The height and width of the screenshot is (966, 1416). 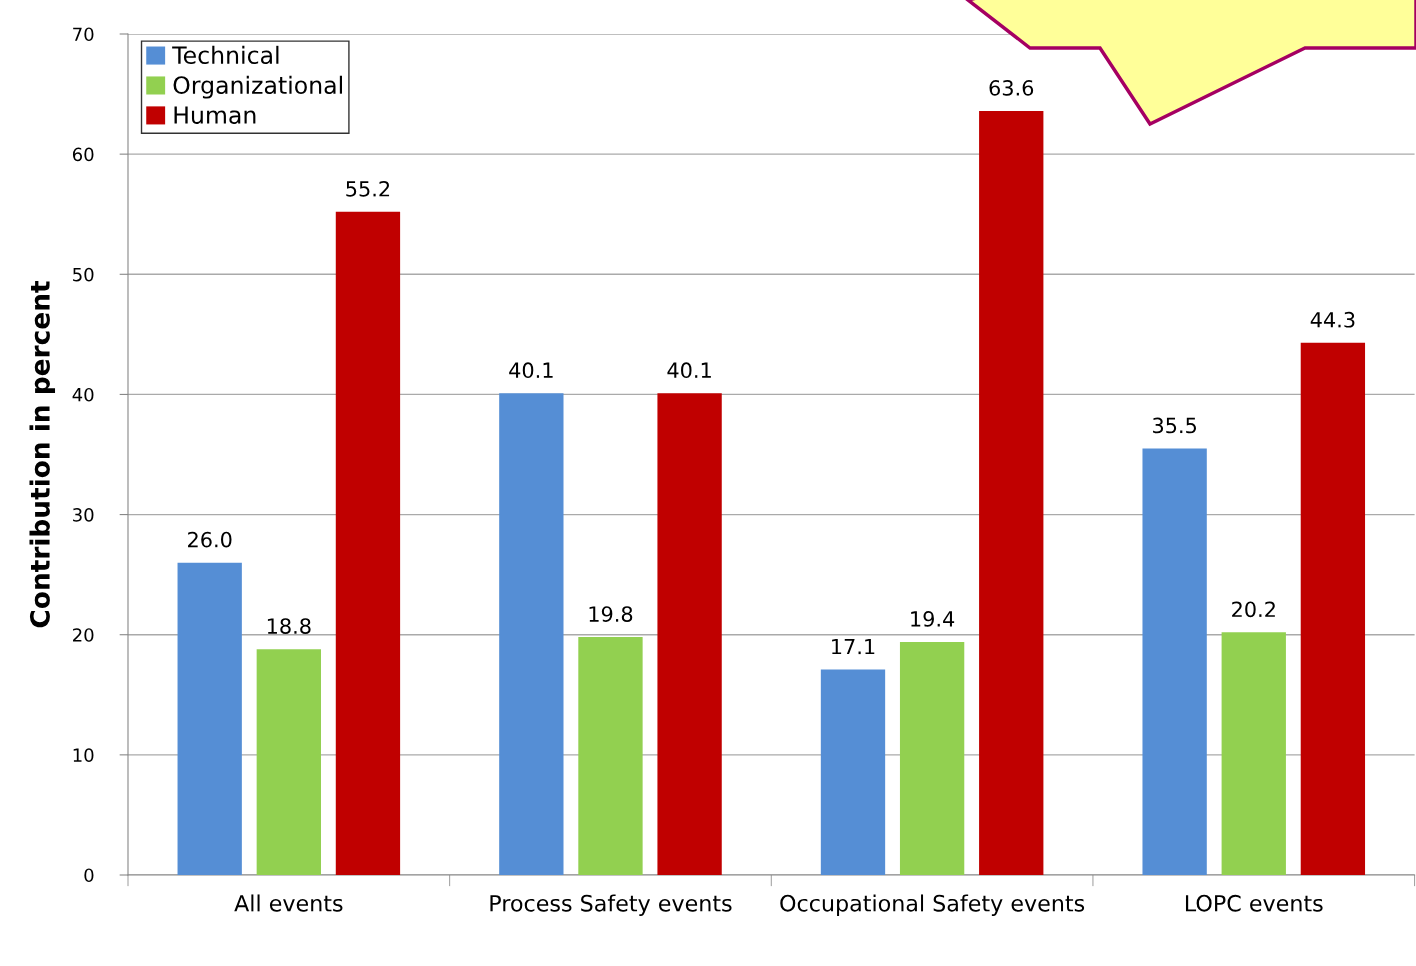 What do you see at coordinates (932, 905) in the screenshot?
I see `x-tick-label: Occupational Safety events` at bounding box center [932, 905].